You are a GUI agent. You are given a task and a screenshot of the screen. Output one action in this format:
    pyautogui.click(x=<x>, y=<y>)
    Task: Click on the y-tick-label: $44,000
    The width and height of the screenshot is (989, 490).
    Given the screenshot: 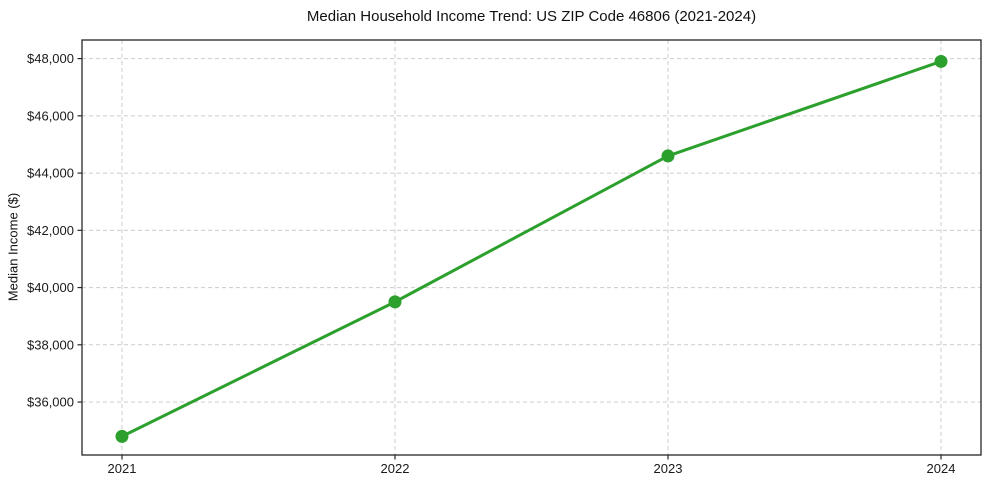 What is the action you would take?
    pyautogui.click(x=50, y=173)
    